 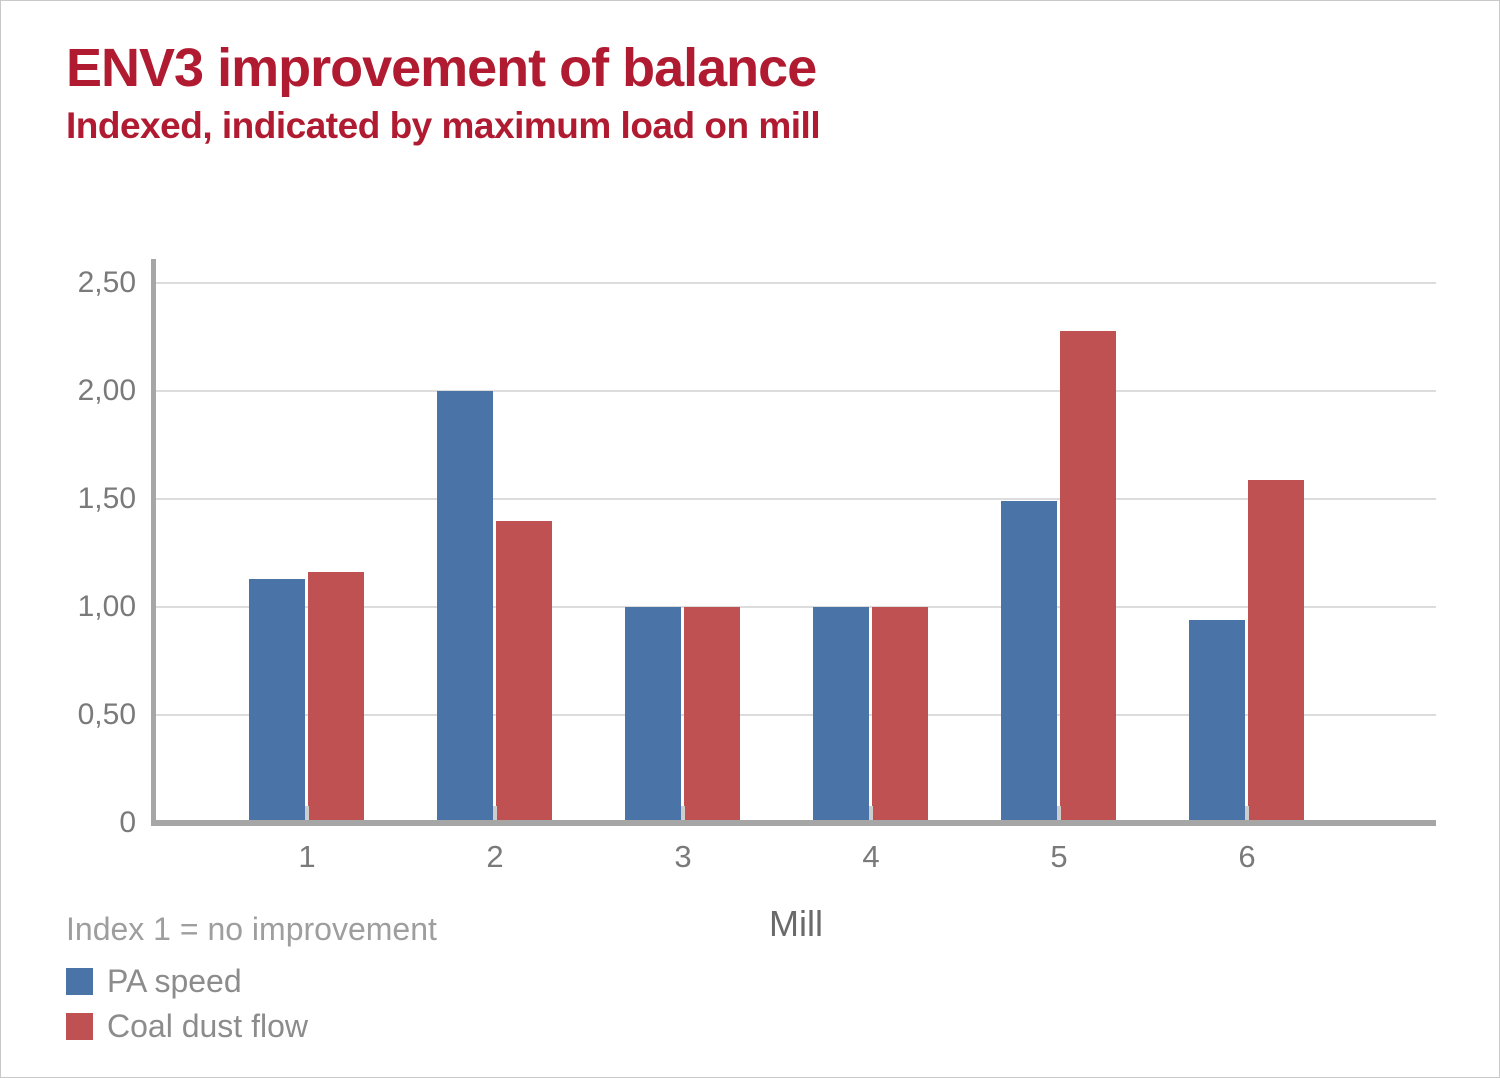 I want to click on y-tick-label-0-5: 0,50, so click(x=106, y=714).